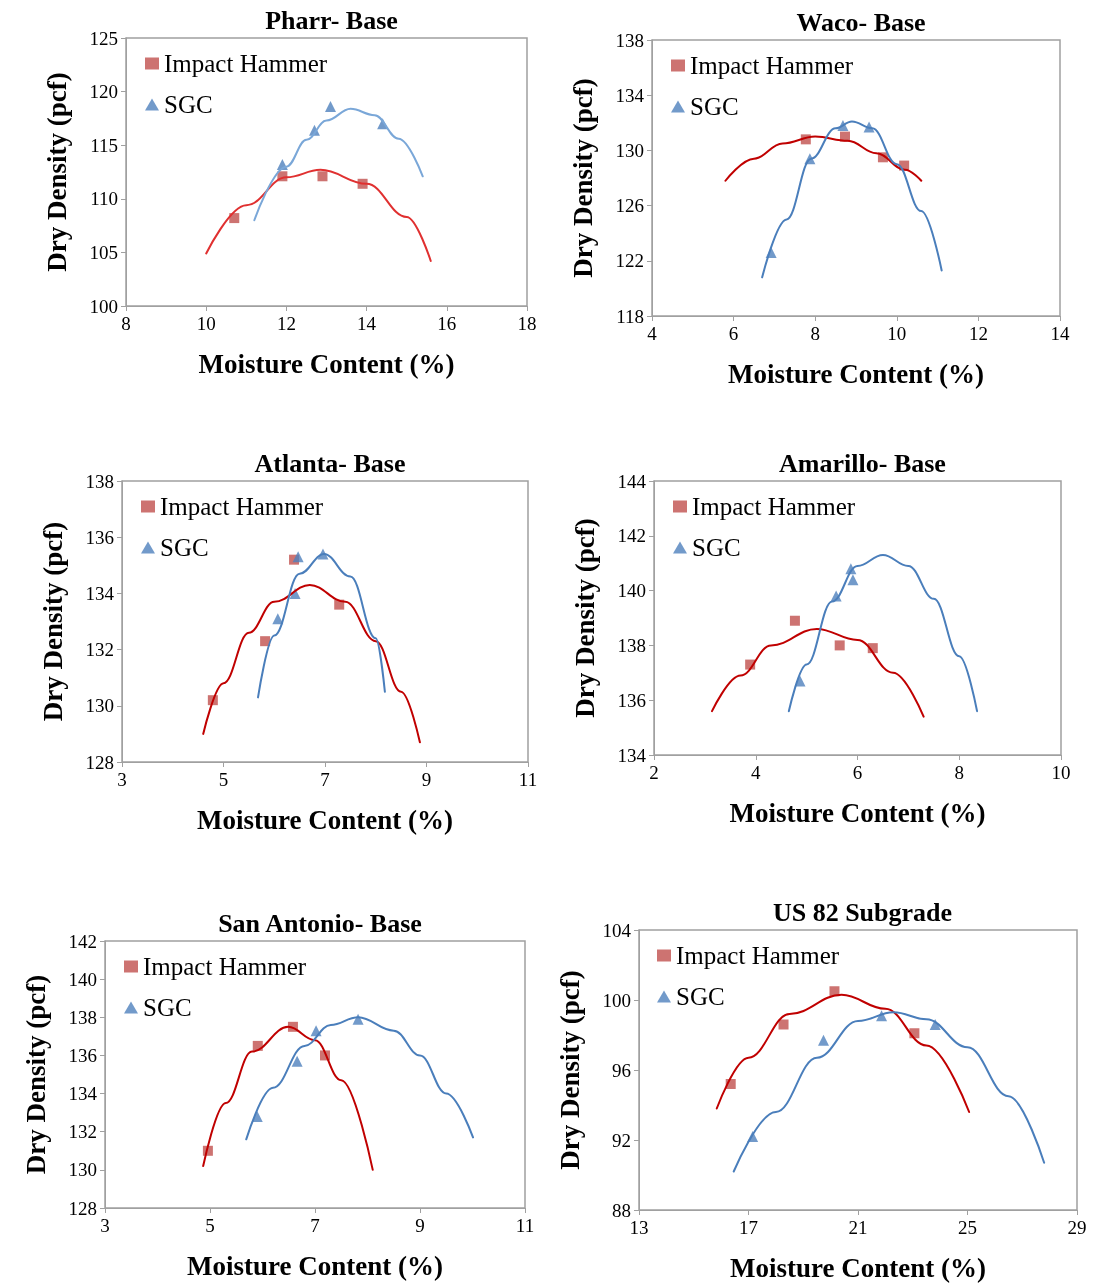 The image size is (1097, 1286). What do you see at coordinates (330, 463) in the screenshot?
I see `chart-title: Atlanta- Base` at bounding box center [330, 463].